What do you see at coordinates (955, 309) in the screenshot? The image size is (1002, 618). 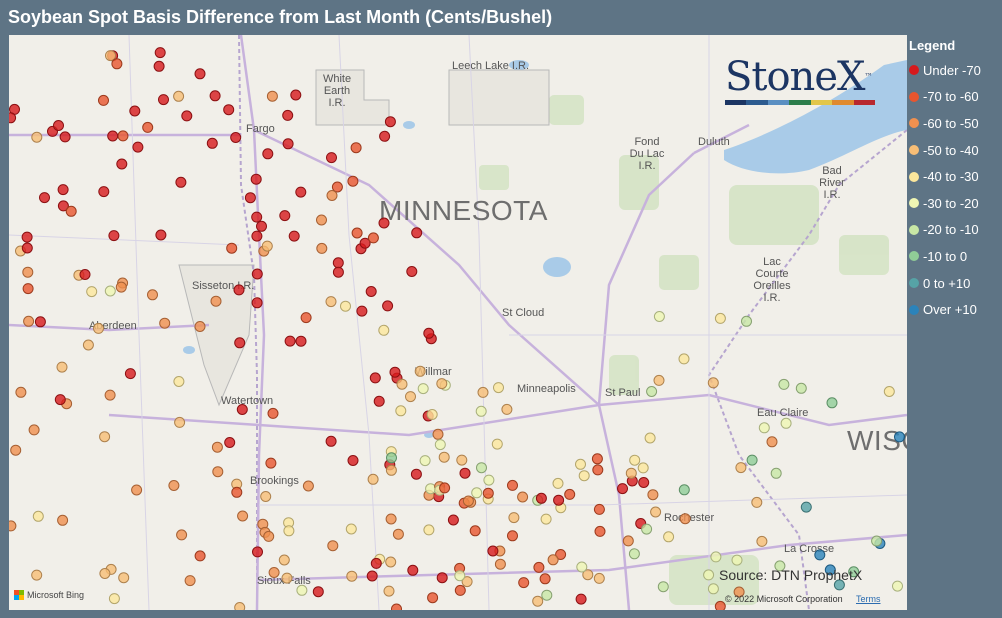 I see `legend-item: Over +10` at bounding box center [955, 309].